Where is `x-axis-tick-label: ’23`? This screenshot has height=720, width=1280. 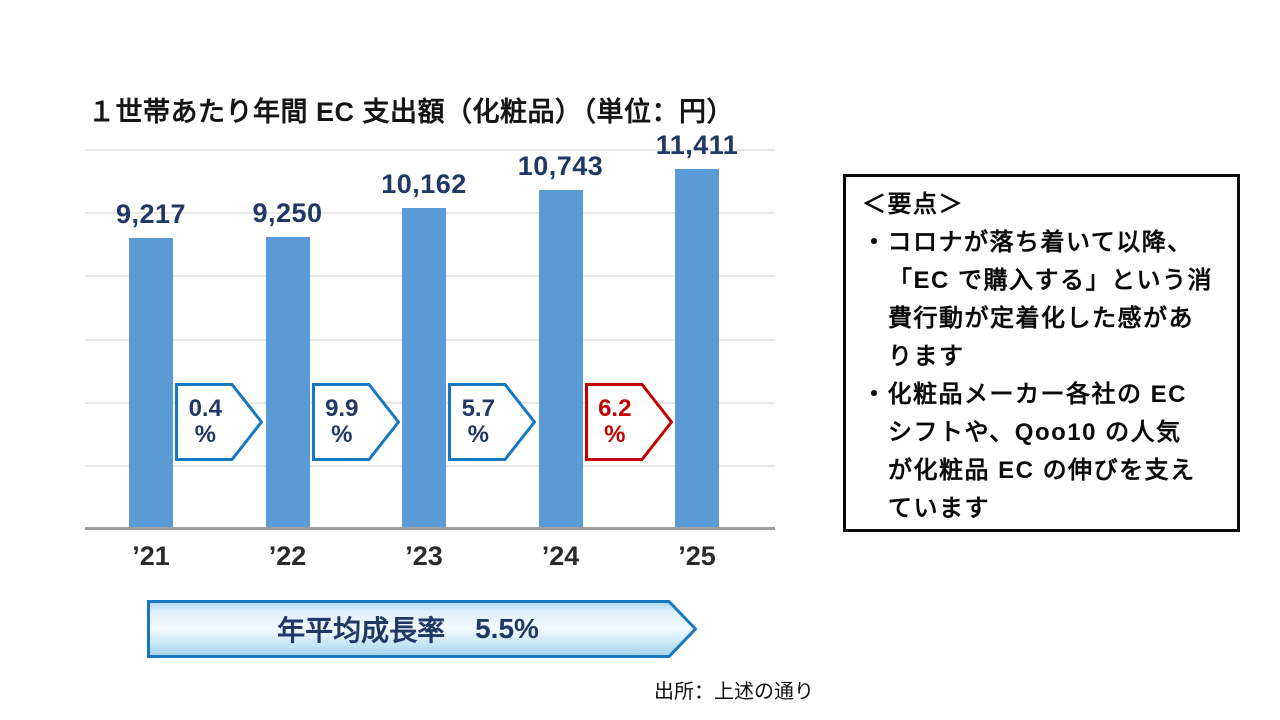 x-axis-tick-label: ’23 is located at coordinates (424, 556).